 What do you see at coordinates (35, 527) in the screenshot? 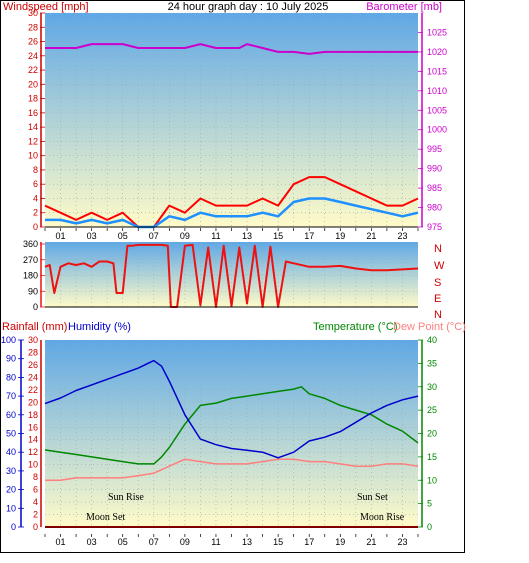
I see `rain-y-tick-label: 0` at bounding box center [35, 527].